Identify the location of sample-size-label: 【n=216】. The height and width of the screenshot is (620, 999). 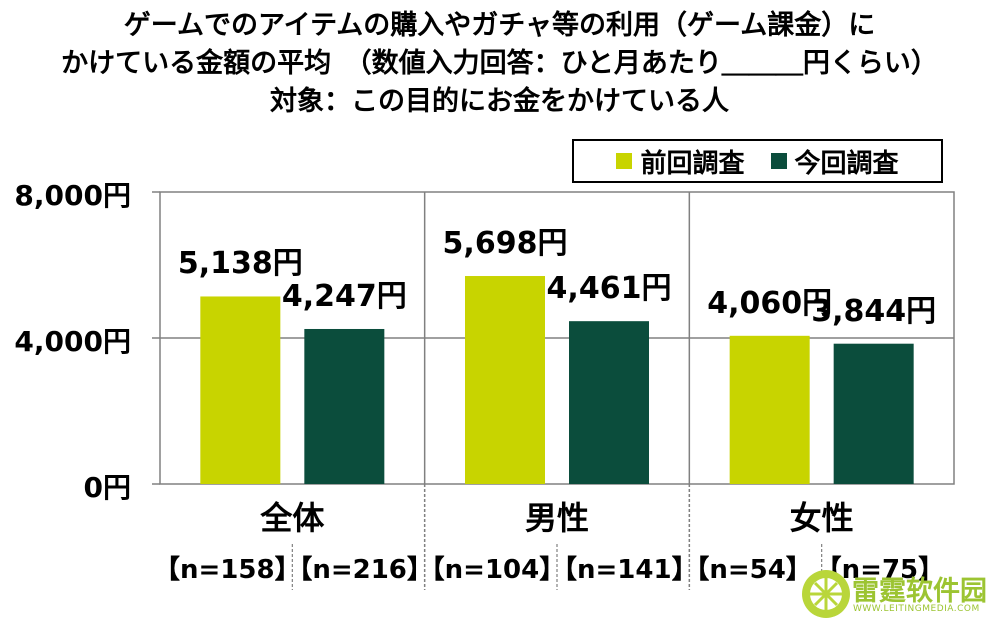
(359, 570).